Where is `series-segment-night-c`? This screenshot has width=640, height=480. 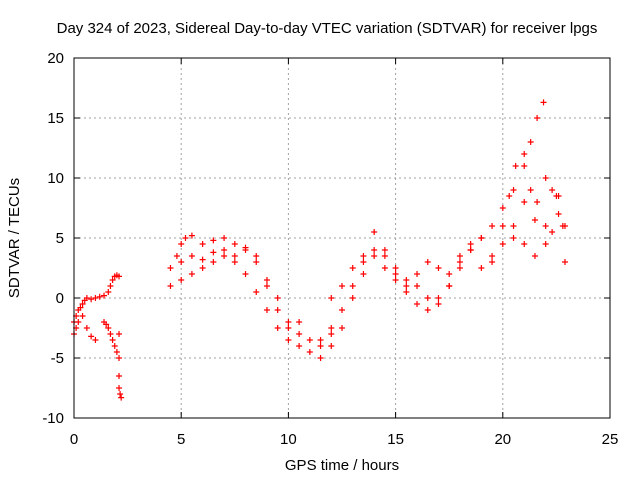
series-segment-night-c is located at coordinates (523, 235).